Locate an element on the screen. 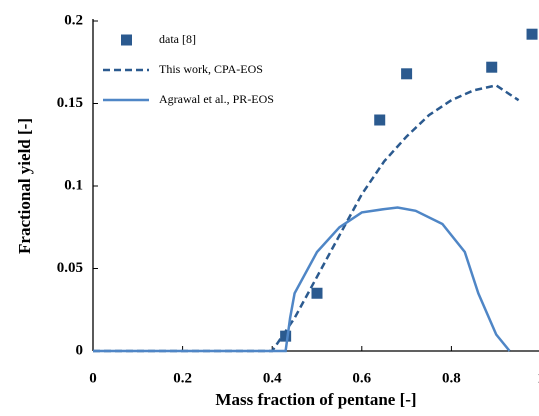 The width and height of the screenshot is (539, 416). x-tick-label: 0.6 is located at coordinates (361, 378).